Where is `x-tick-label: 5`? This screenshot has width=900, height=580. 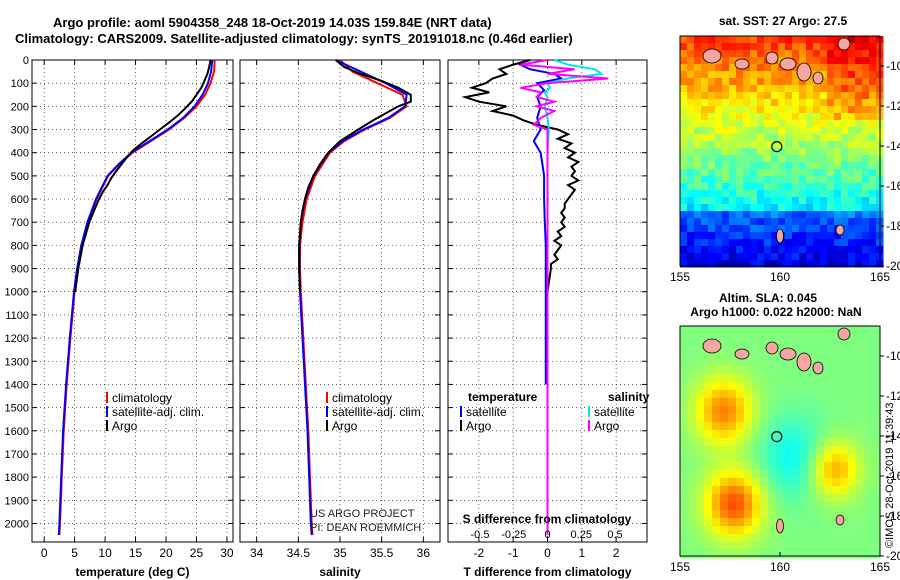 x-tick-label: 5 is located at coordinates (74, 553).